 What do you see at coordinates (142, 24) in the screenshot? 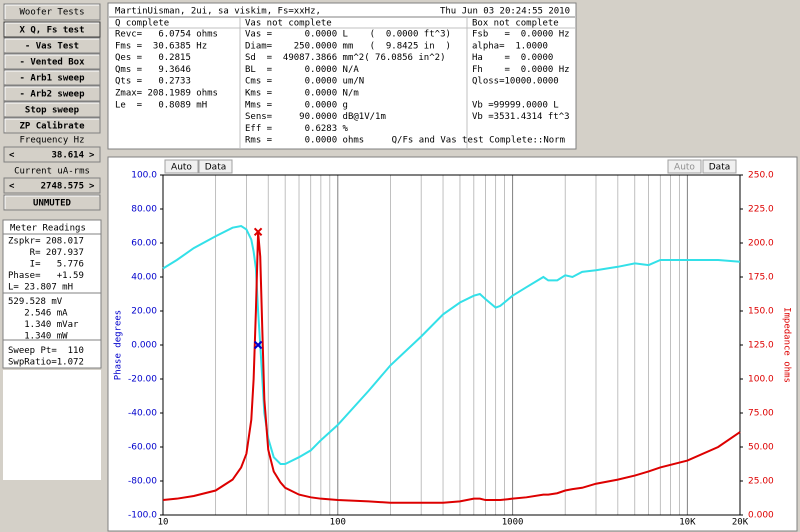
I see `column-title: Q complete` at bounding box center [142, 24].